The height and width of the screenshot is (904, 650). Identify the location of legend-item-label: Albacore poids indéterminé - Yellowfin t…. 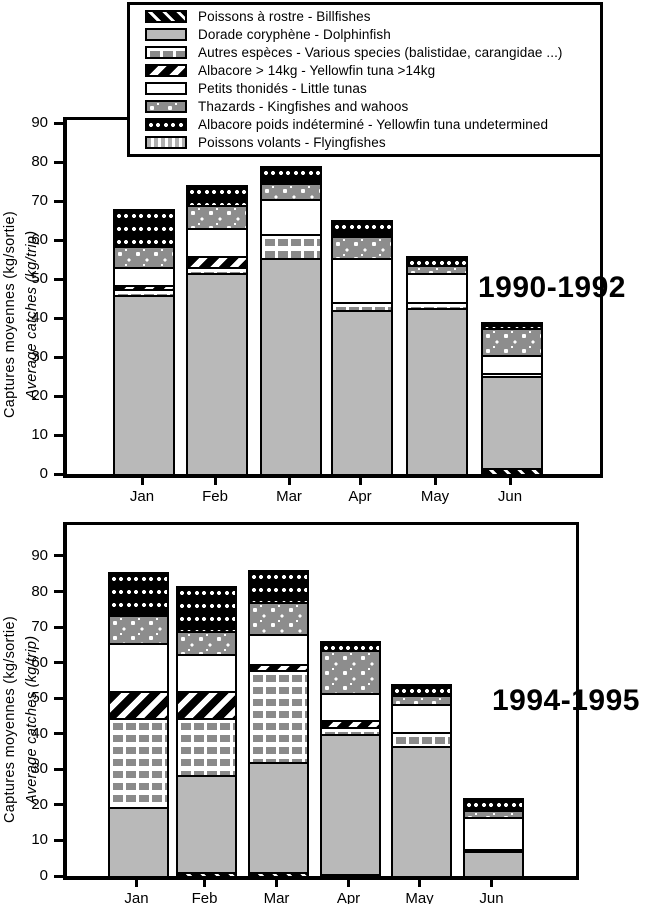
(373, 124).